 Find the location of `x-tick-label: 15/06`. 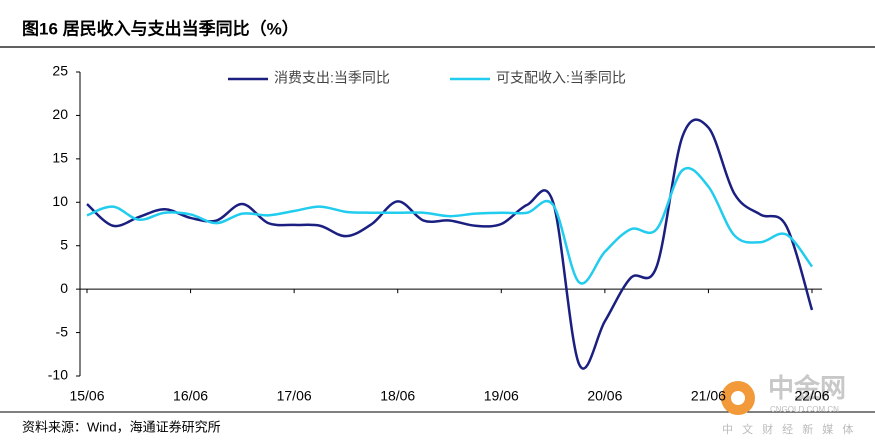

x-tick-label: 15/06 is located at coordinates (86, 396).